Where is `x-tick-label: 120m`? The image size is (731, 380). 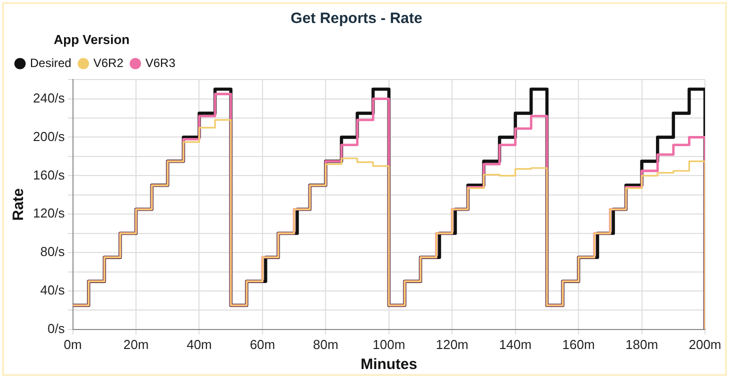
x-tick-label: 120m is located at coordinates (452, 344).